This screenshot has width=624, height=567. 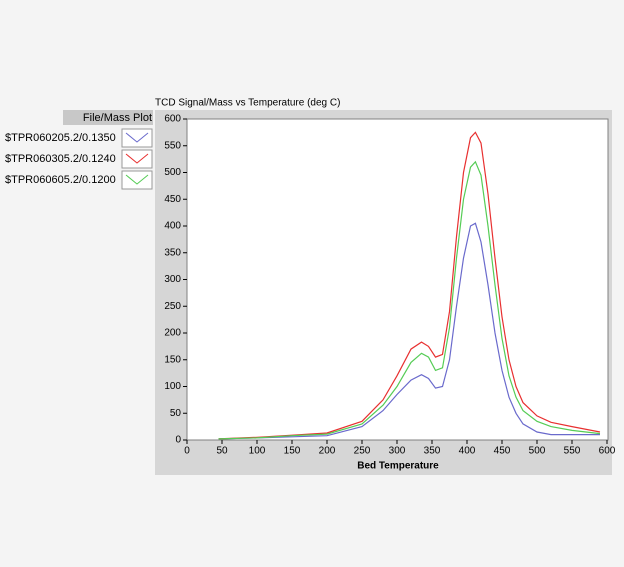 What do you see at coordinates (172, 279) in the screenshot?
I see `y-tick-label: 300` at bounding box center [172, 279].